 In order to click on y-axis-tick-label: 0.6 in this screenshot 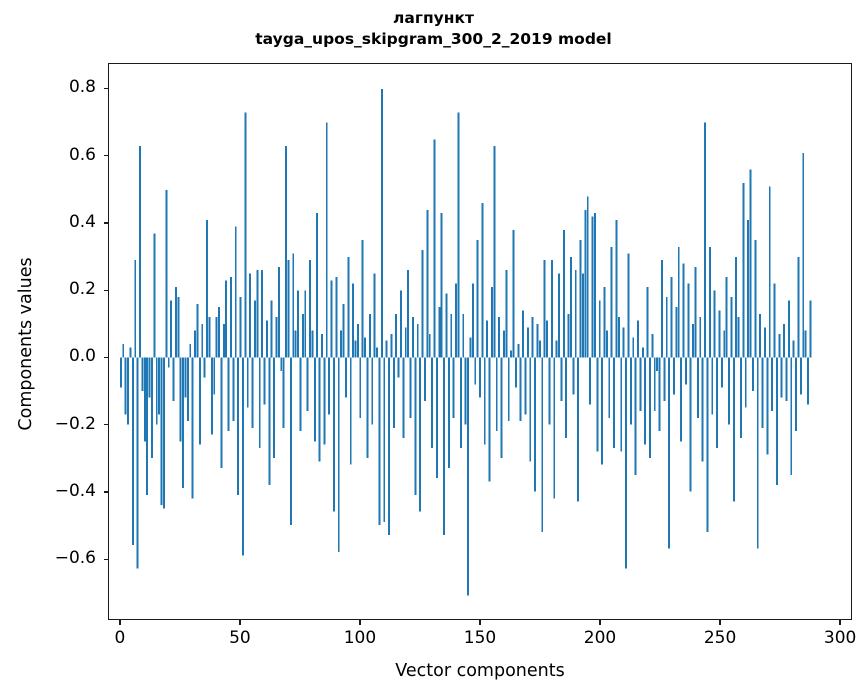, I will do `click(82, 154)`.